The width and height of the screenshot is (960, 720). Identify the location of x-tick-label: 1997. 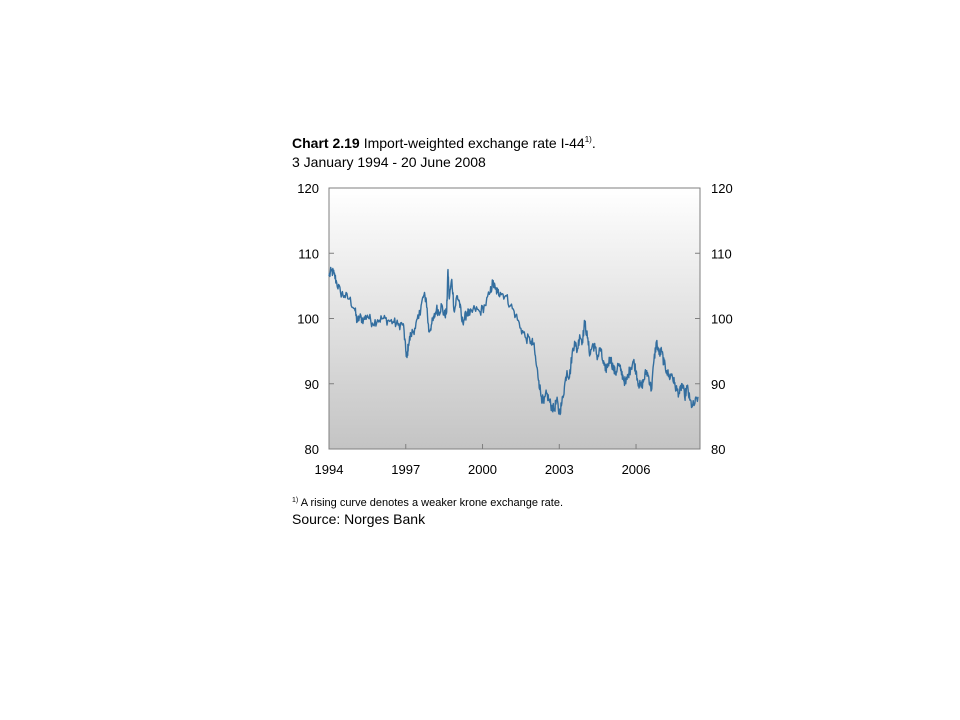
(405, 469).